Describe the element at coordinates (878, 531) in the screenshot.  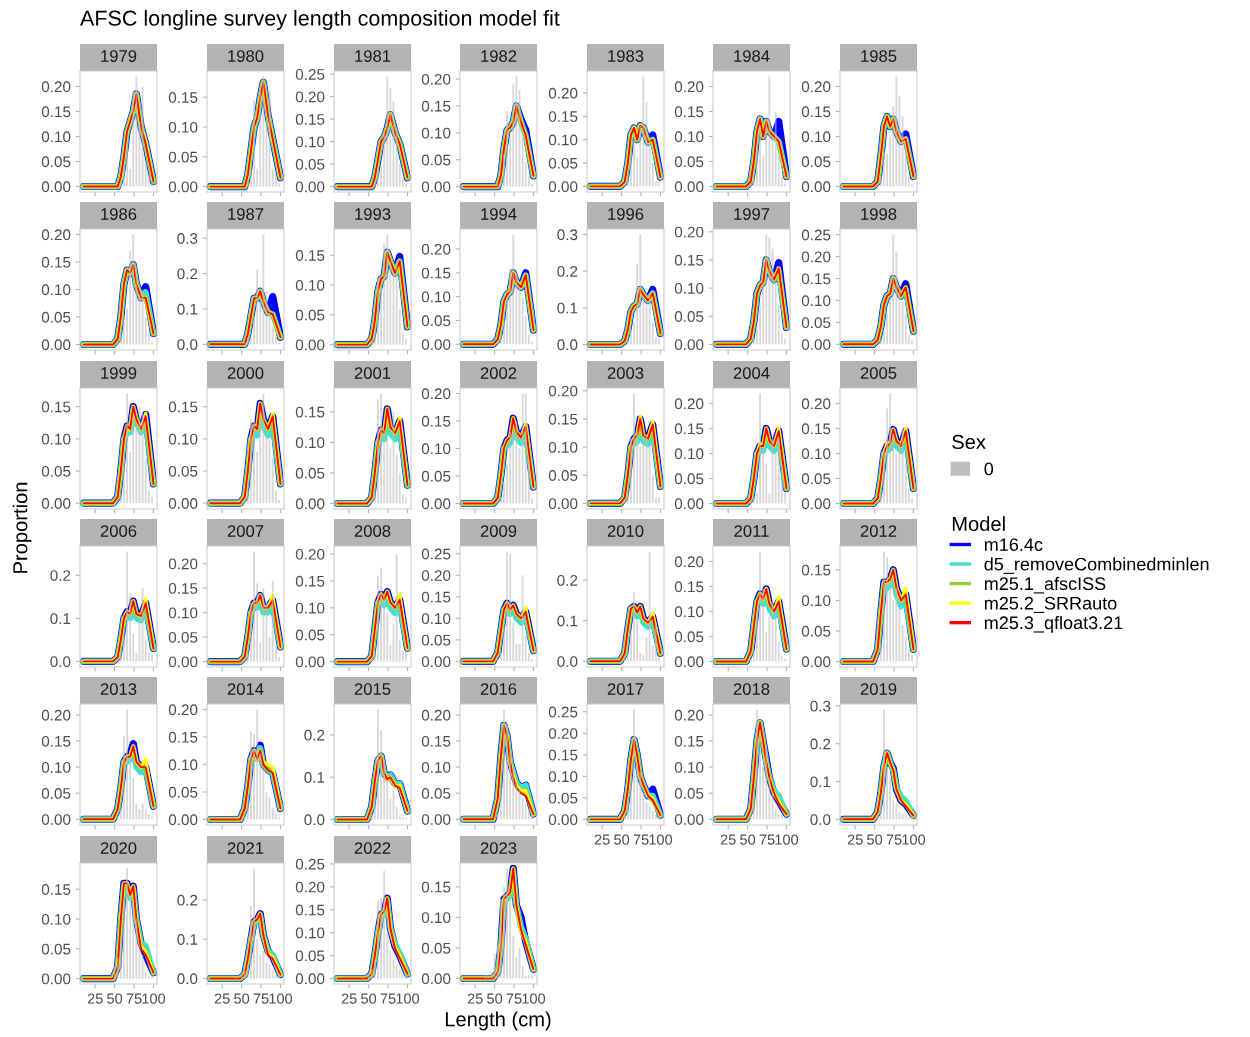
I see `chart-title: 2012` at that location.